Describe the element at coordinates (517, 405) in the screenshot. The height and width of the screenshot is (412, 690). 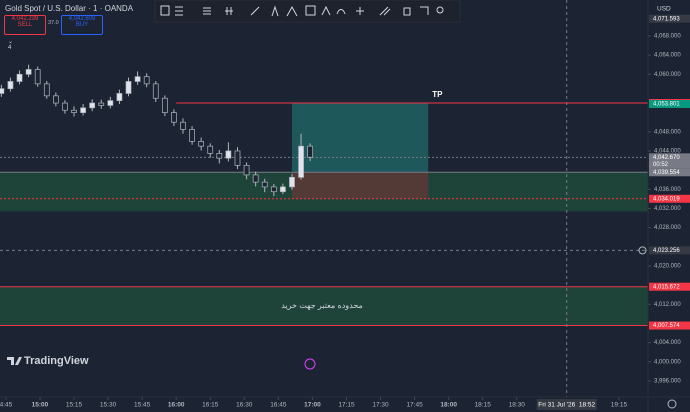
I see `x-tick-label: 18:30` at that location.